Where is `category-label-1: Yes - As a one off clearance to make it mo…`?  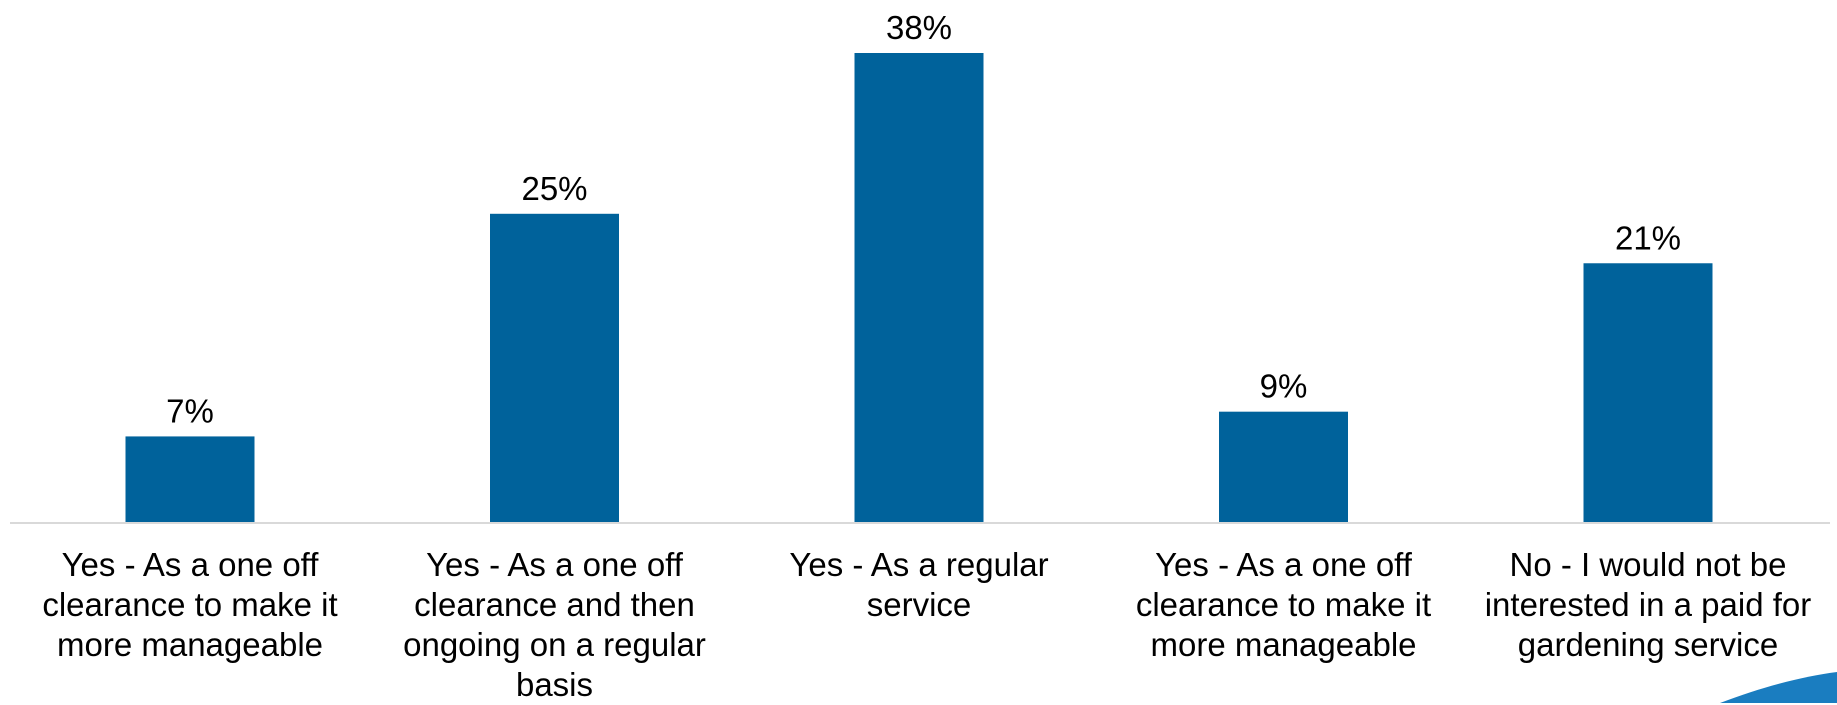 category-label-1: Yes - As a one off clearance to make it mo… is located at coordinates (190, 605).